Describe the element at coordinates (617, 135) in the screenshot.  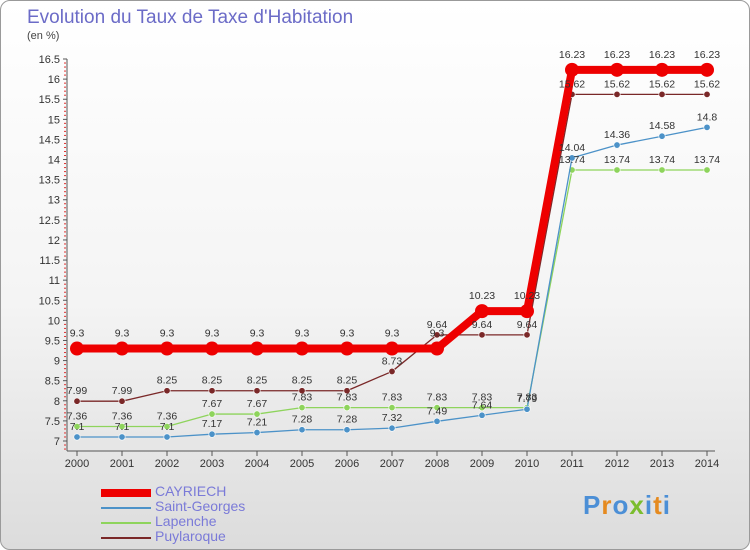
I see `data-label: 14.36` at that location.